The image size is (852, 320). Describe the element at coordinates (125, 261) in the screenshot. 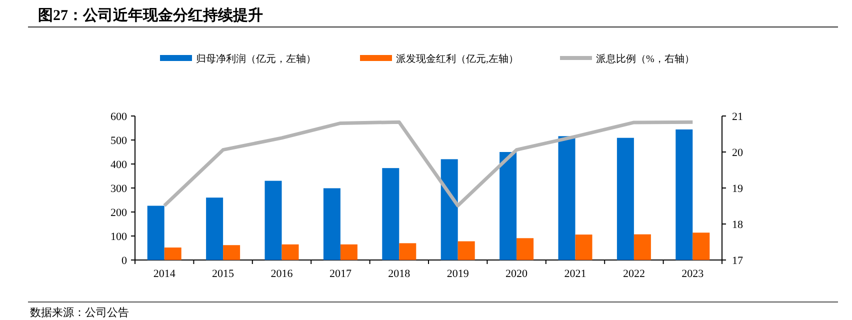

I see `y-tick-label: 0` at that location.